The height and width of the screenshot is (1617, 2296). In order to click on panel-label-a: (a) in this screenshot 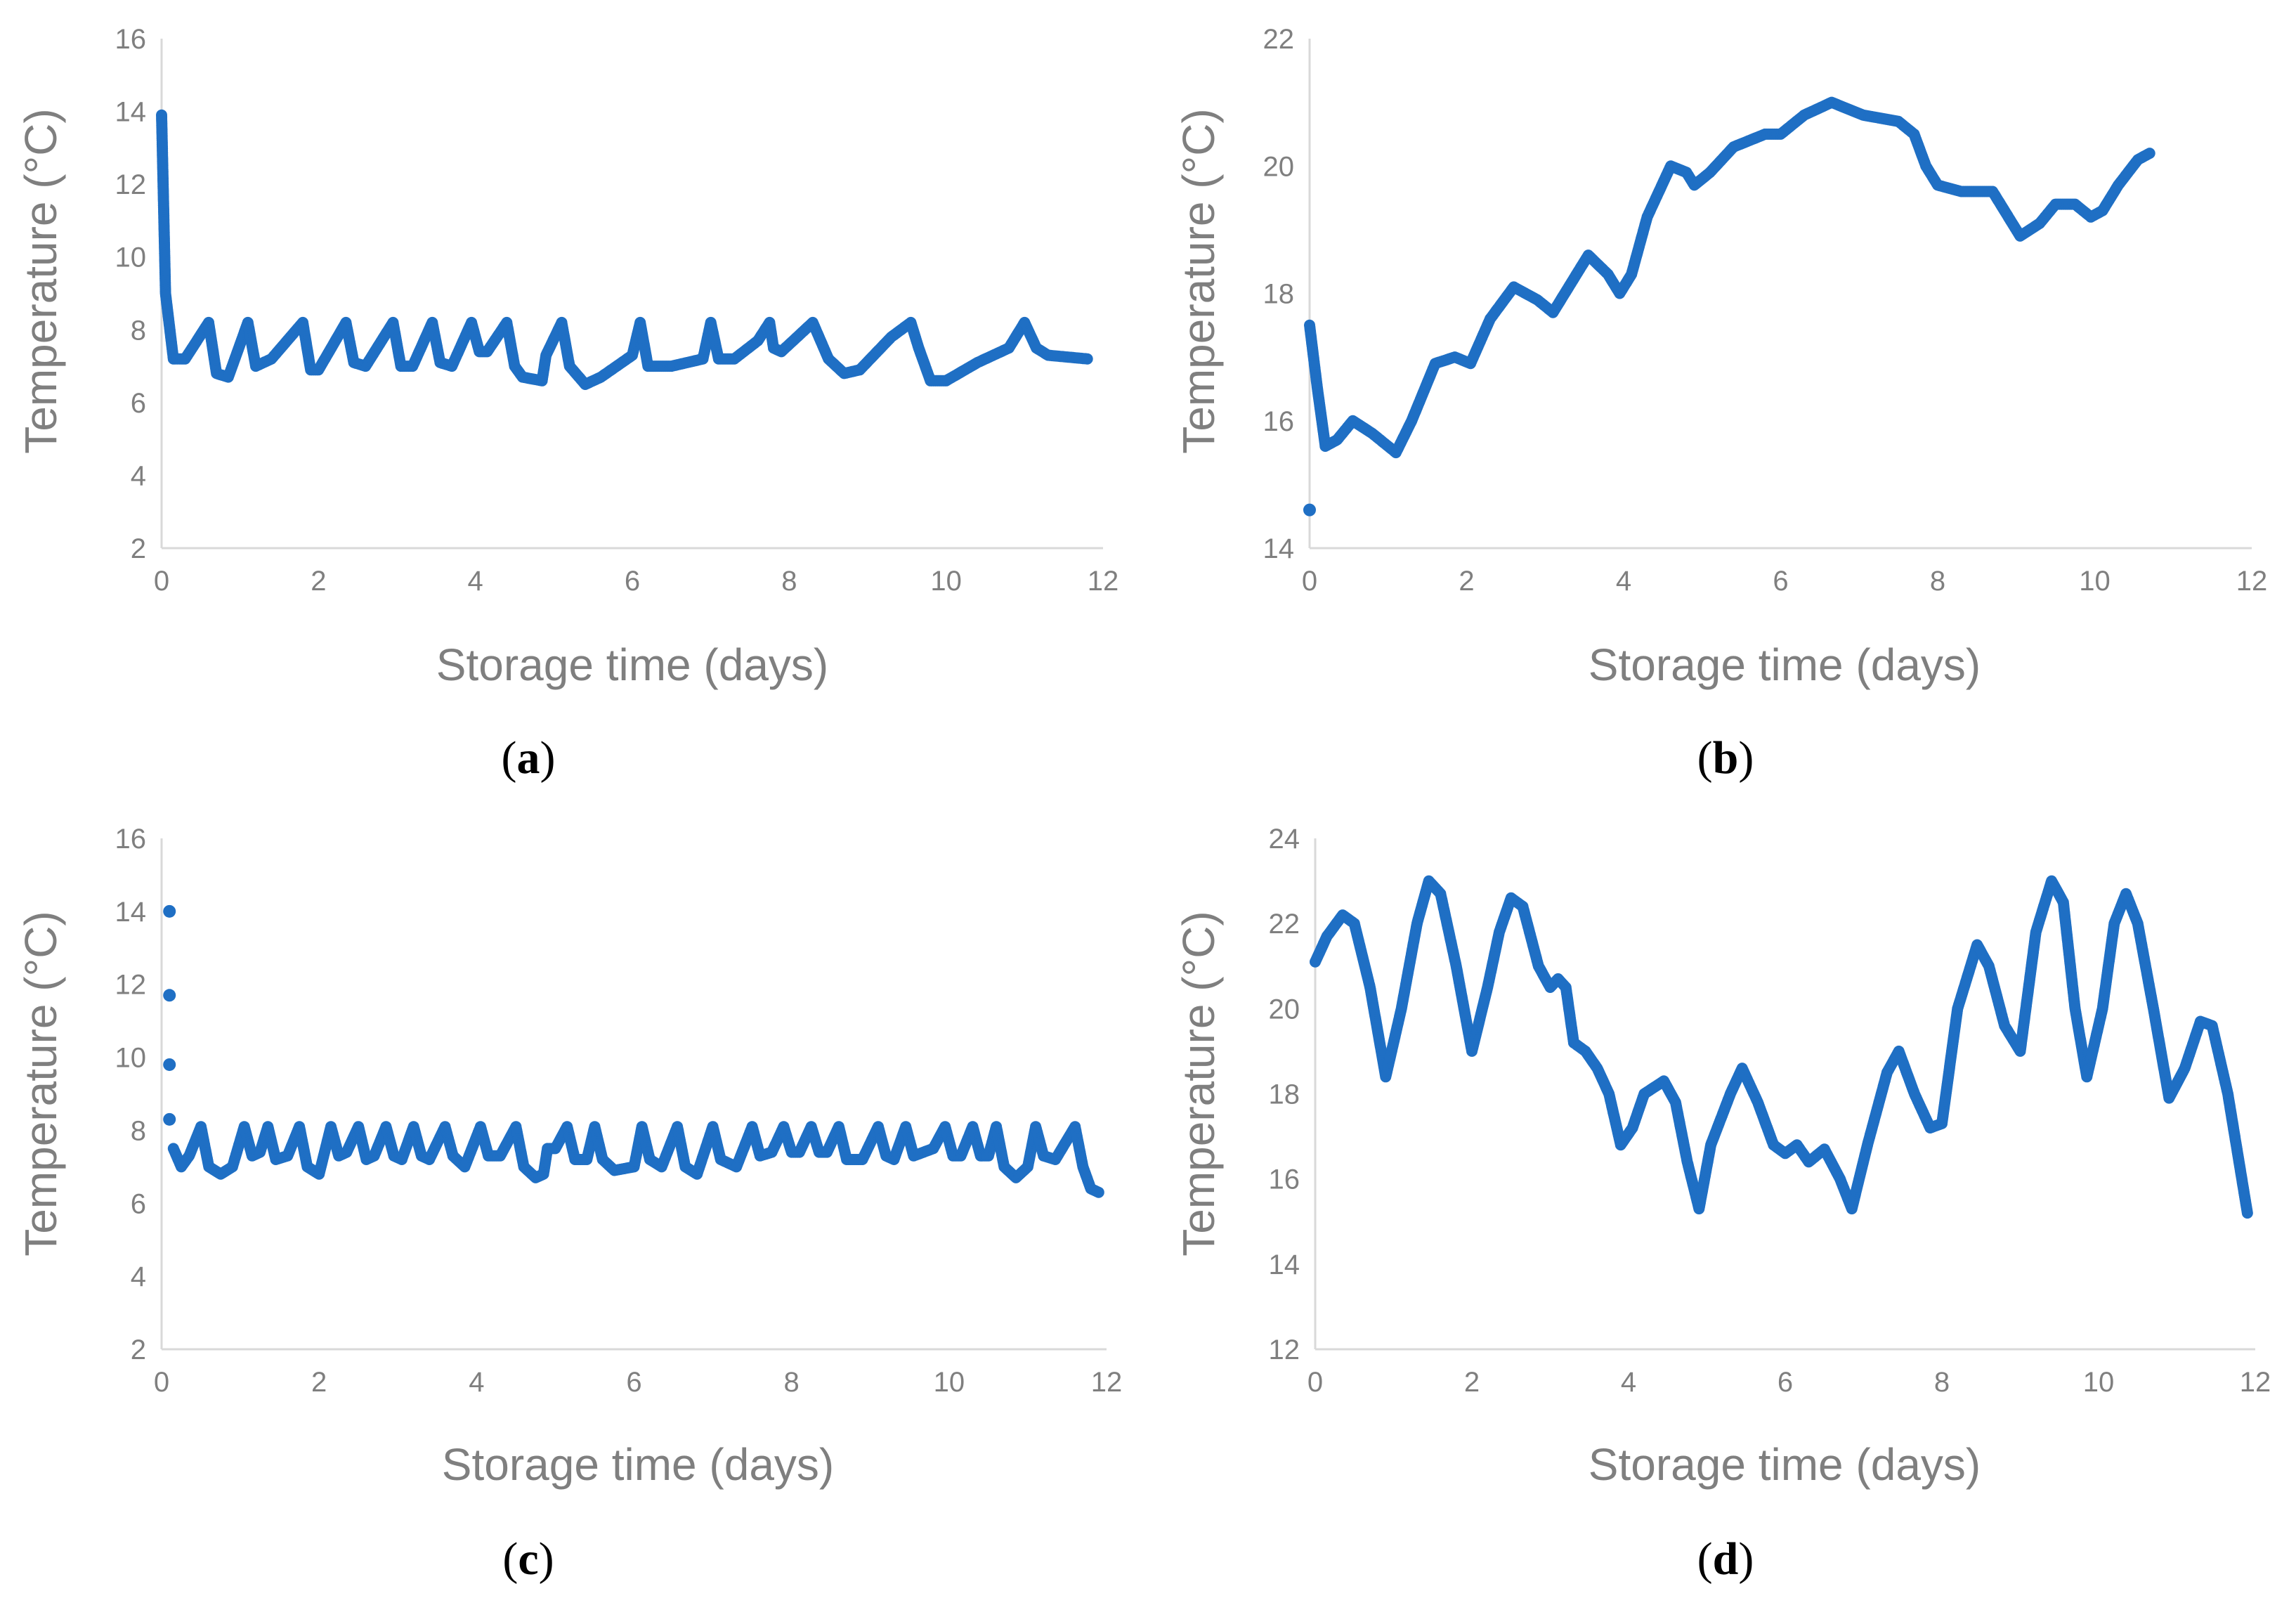, I will do `click(529, 758)`.